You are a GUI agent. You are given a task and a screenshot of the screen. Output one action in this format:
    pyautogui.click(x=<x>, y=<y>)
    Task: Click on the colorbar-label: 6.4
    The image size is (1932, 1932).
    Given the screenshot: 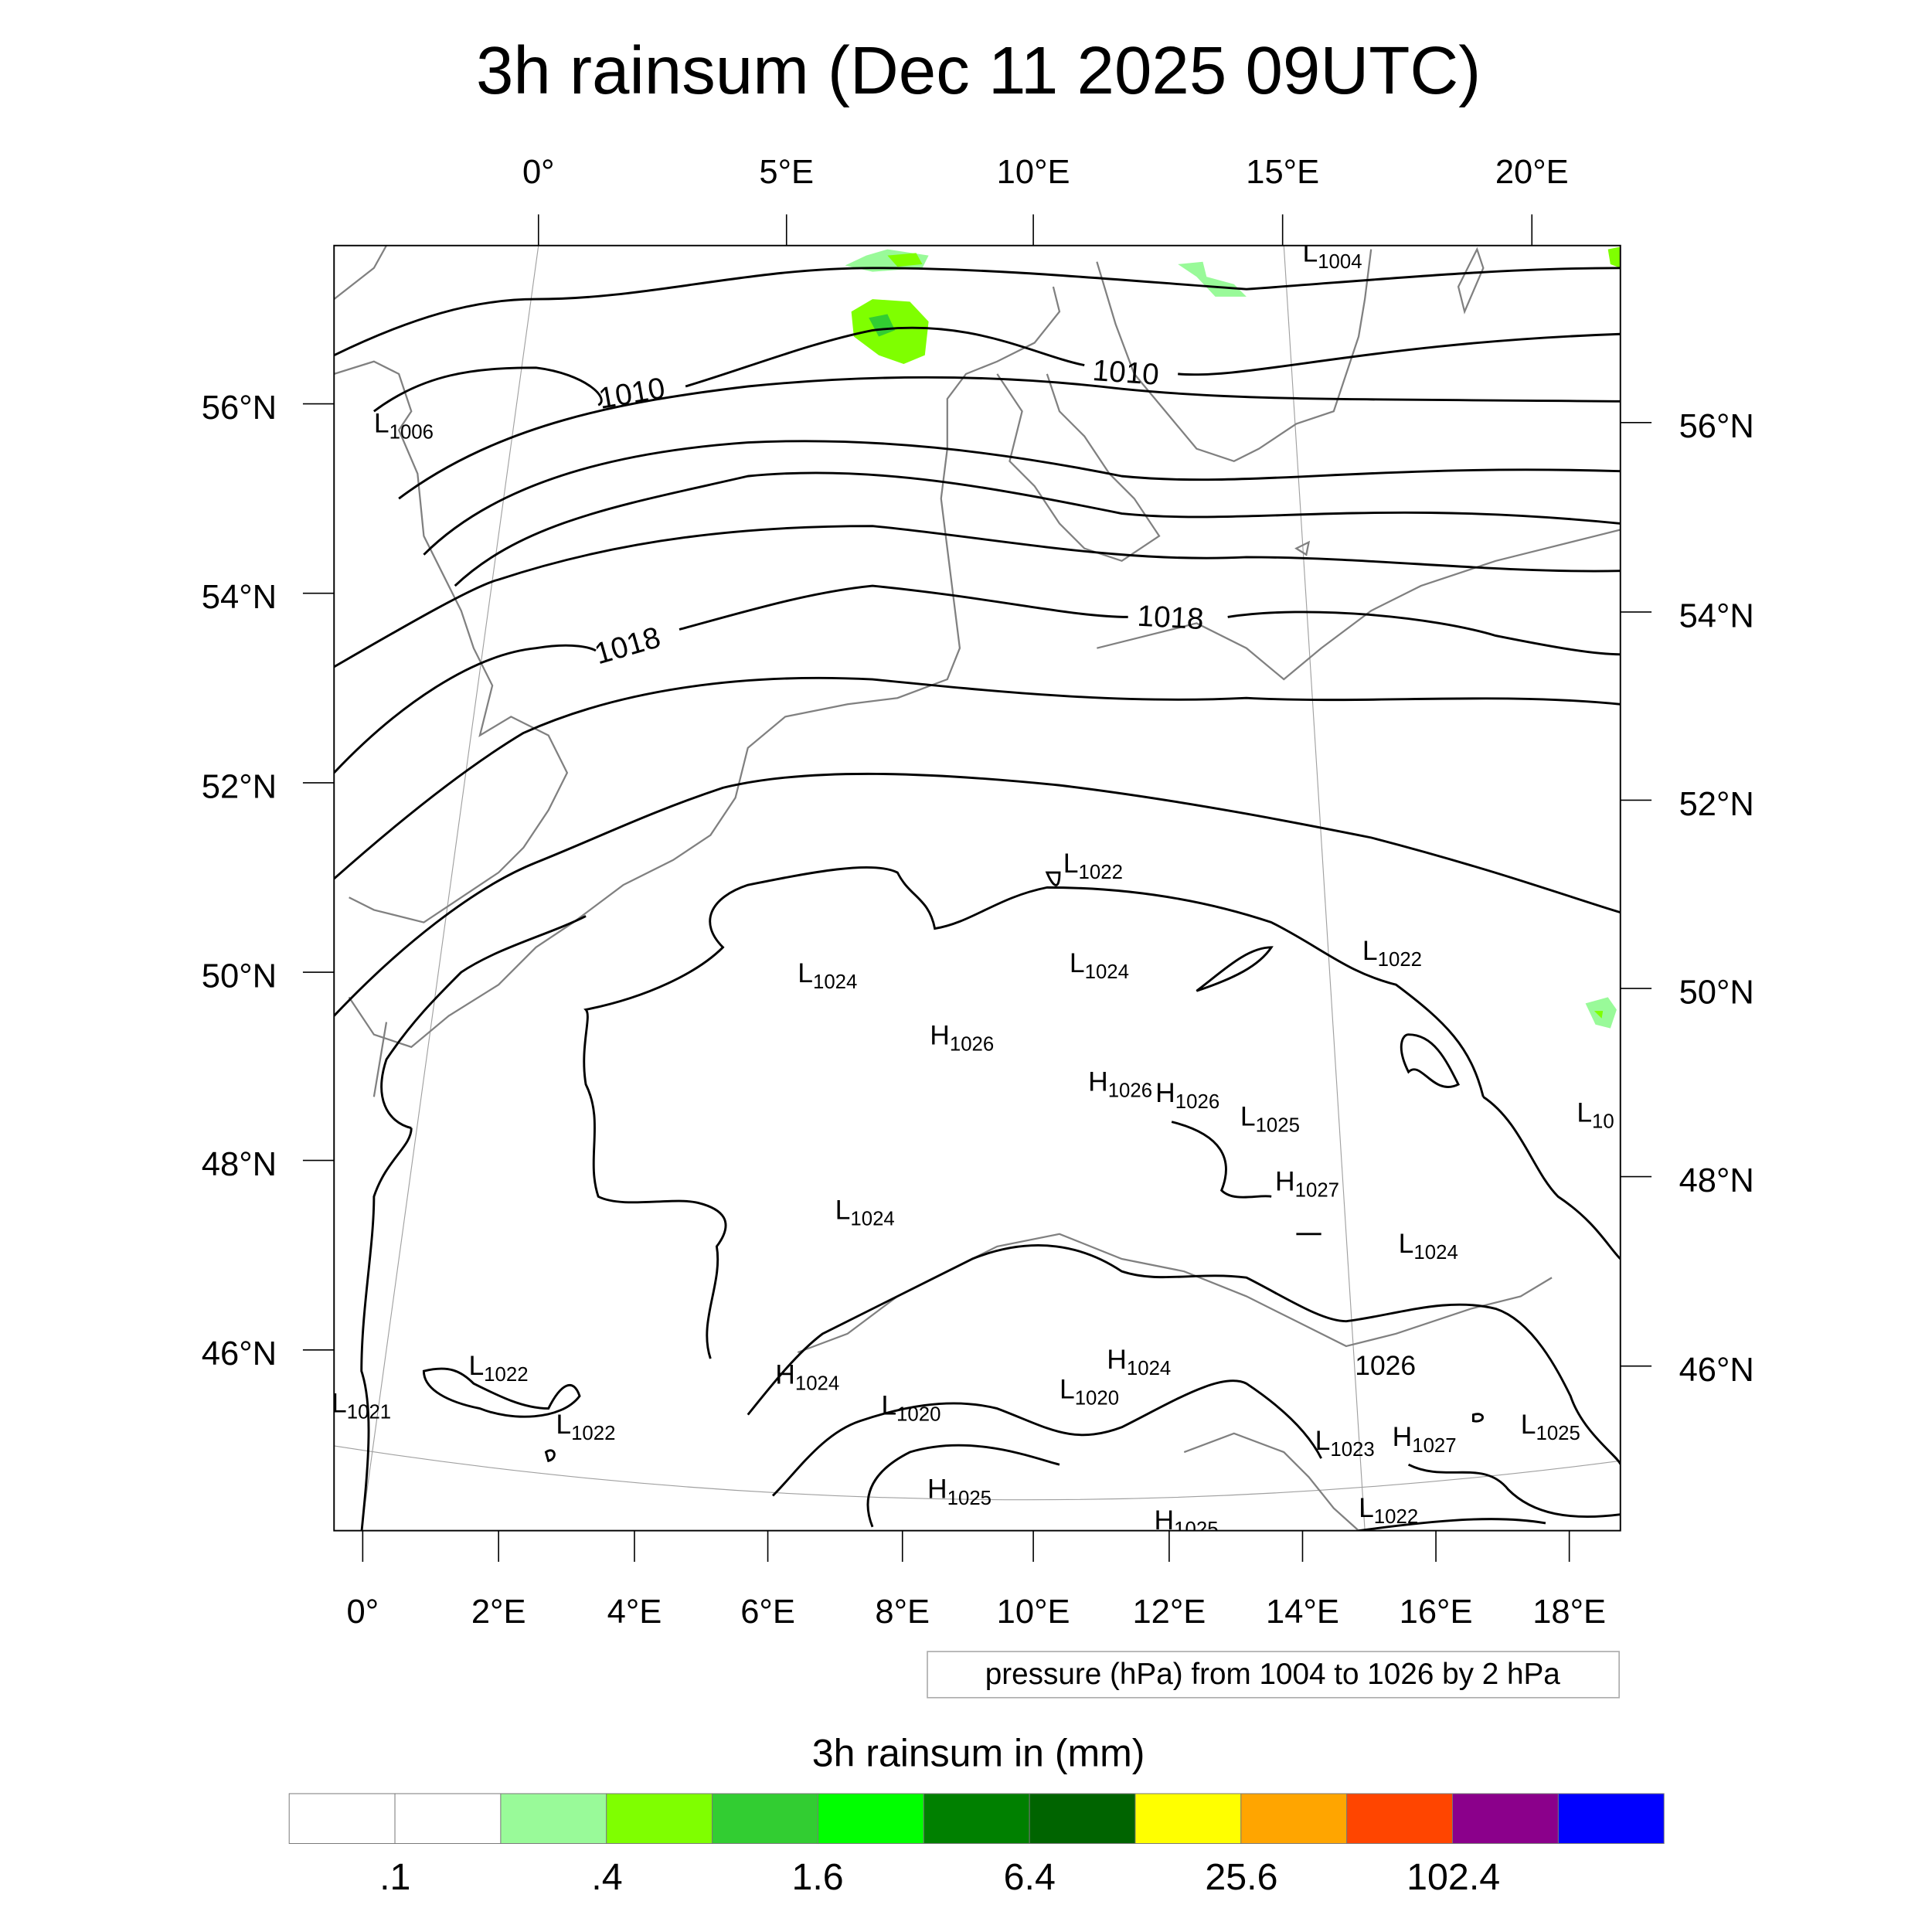 What is the action you would take?
    pyautogui.click(x=1030, y=1877)
    